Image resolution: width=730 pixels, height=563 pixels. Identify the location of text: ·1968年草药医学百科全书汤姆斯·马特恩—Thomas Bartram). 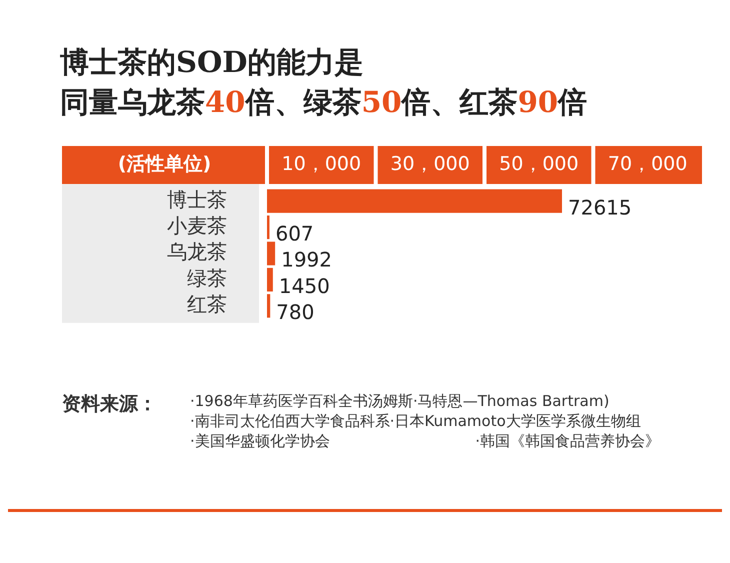
(400, 401).